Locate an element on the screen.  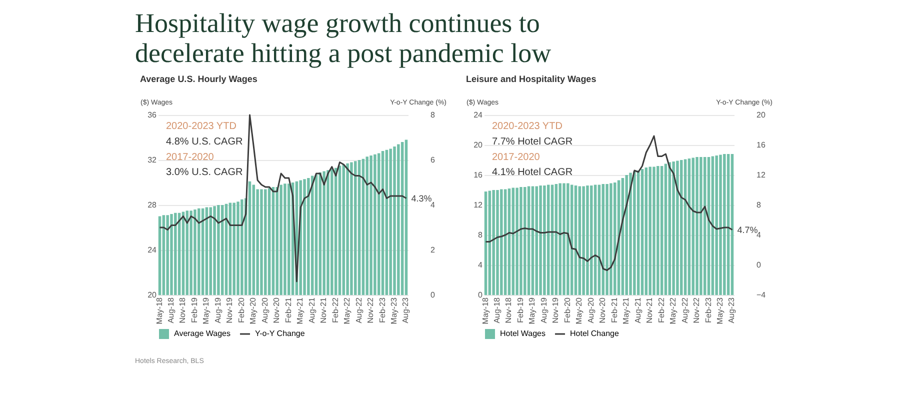
line-series is located at coordinates (283, 198).